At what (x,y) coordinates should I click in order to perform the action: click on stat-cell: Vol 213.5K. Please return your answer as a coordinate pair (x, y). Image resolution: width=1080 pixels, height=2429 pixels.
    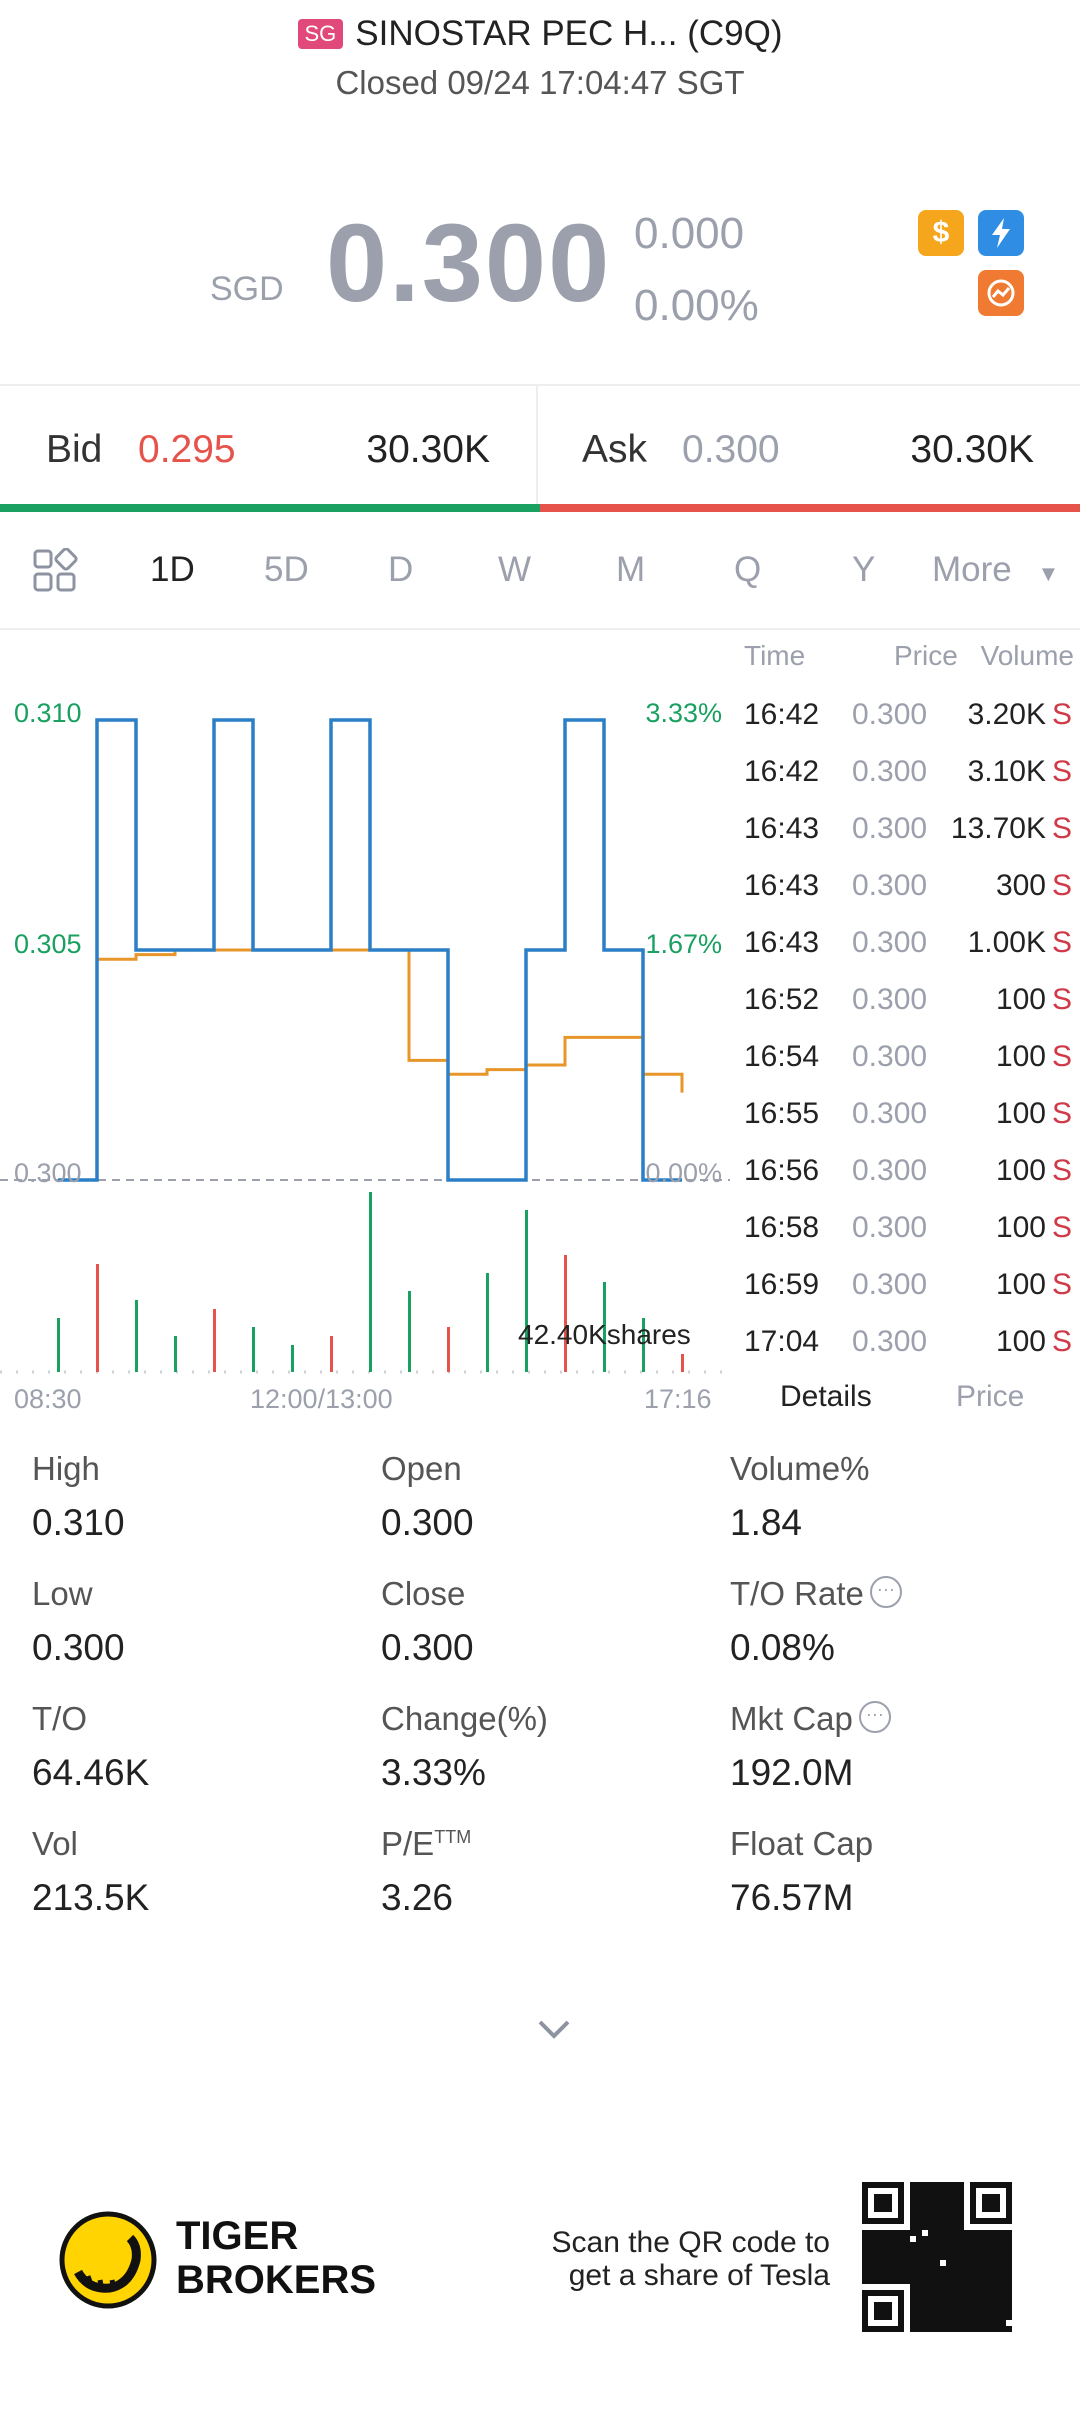
    Looking at the image, I should click on (202, 1872).